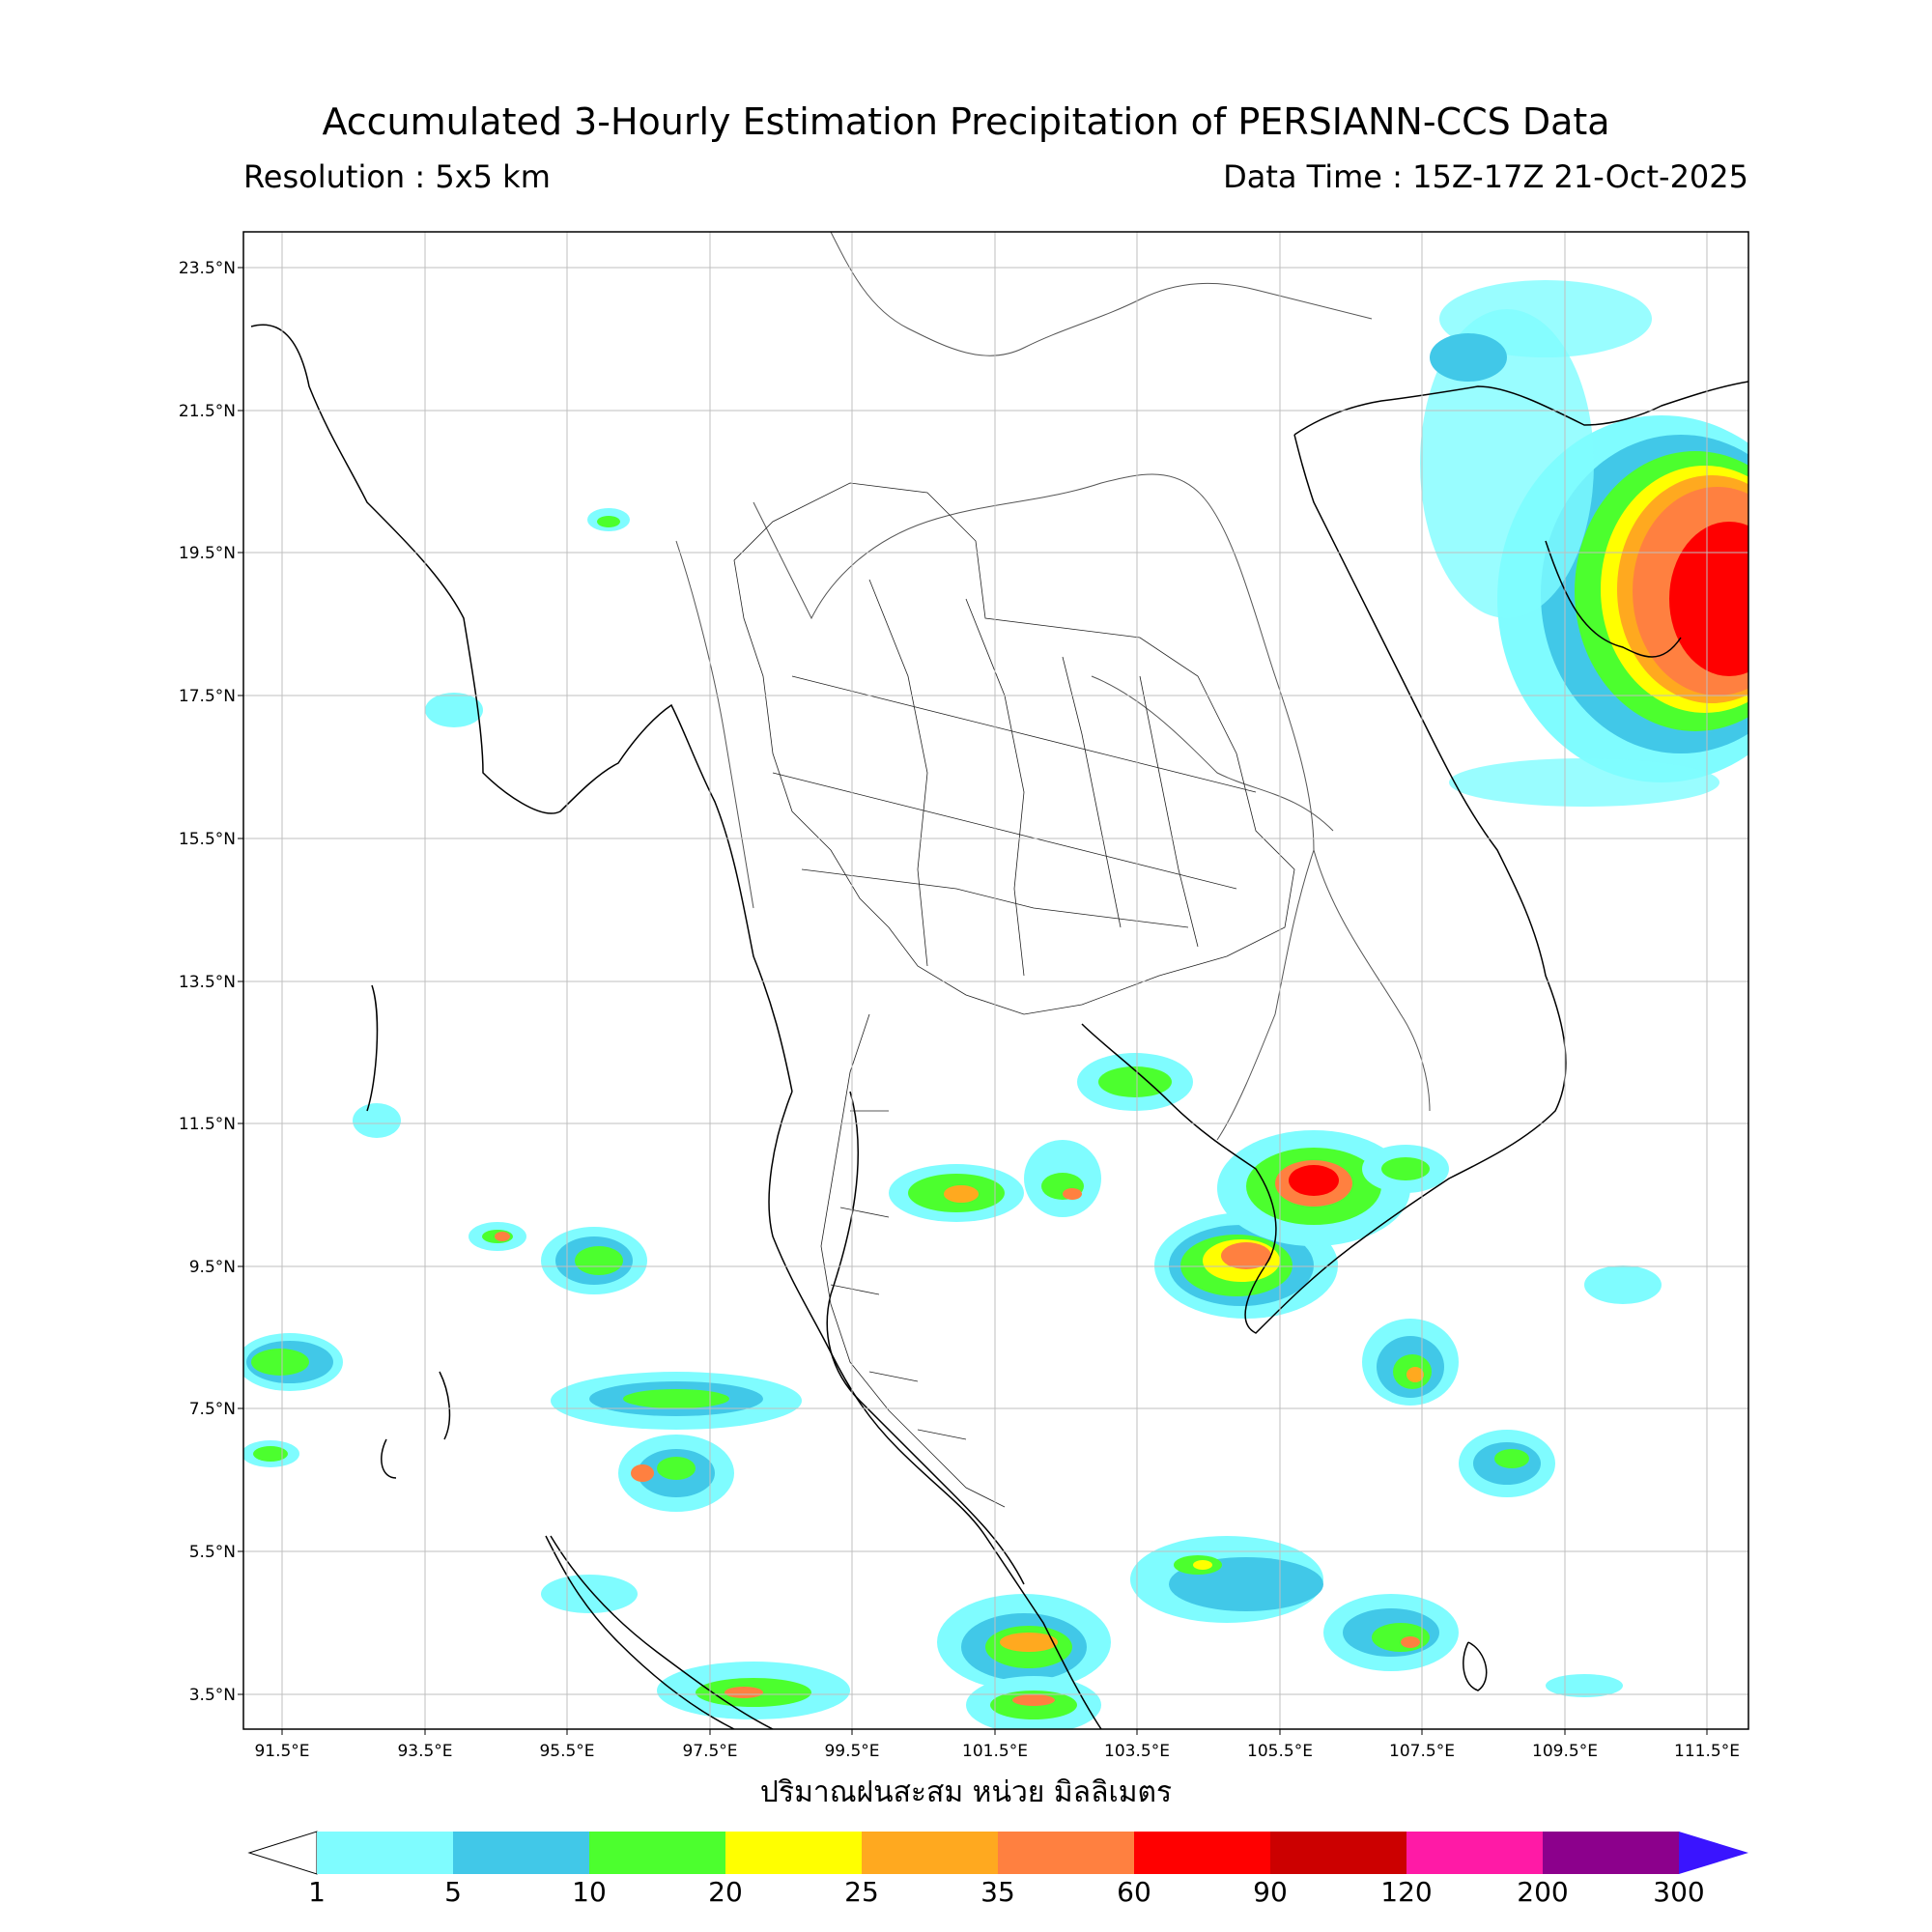 This screenshot has height=1932, width=1932. Describe the element at coordinates (212, 1552) in the screenshot. I see `latitude-tick-label: 5.5°N` at that location.